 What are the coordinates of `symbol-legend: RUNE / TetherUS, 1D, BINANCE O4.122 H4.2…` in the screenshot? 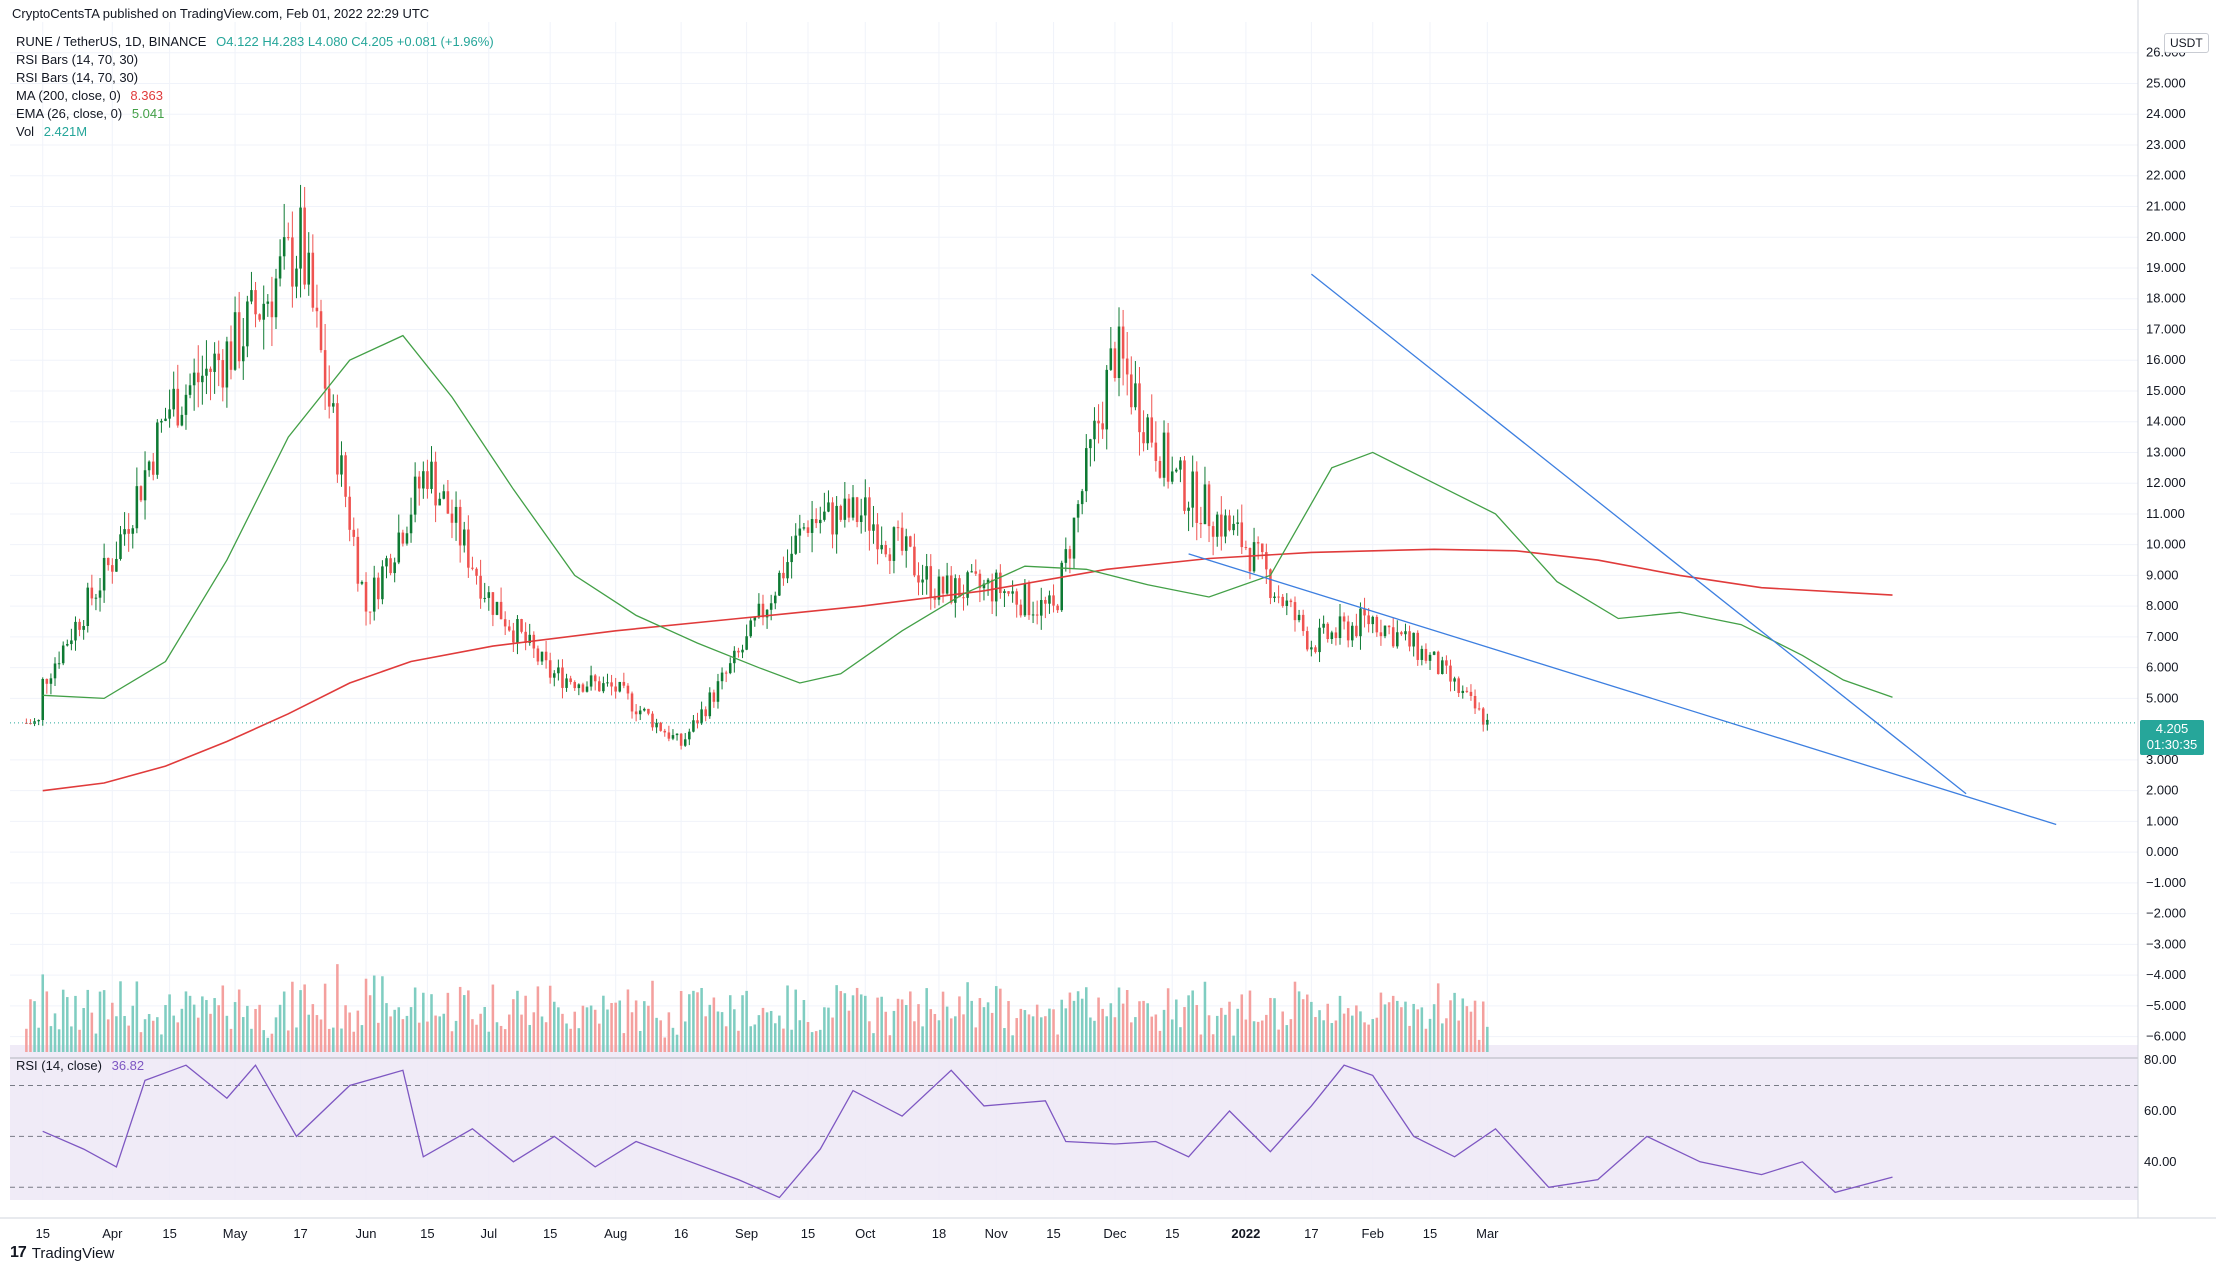 It's located at (255, 41).